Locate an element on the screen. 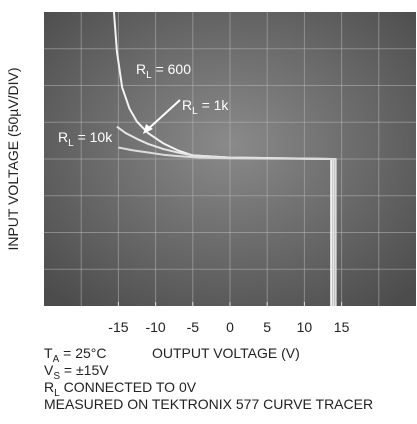 This screenshot has height=424, width=417. note-part: R is located at coordinates (49, 387).